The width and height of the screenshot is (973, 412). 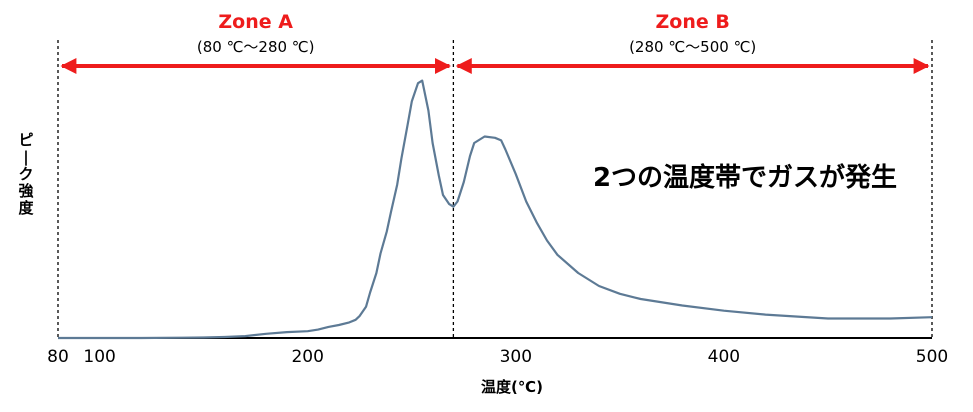 I want to click on zone-annotations: Zone A (80 ℃～280 ℃) Zone B (280 ℃～500 ℃), so click(x=495, y=42).